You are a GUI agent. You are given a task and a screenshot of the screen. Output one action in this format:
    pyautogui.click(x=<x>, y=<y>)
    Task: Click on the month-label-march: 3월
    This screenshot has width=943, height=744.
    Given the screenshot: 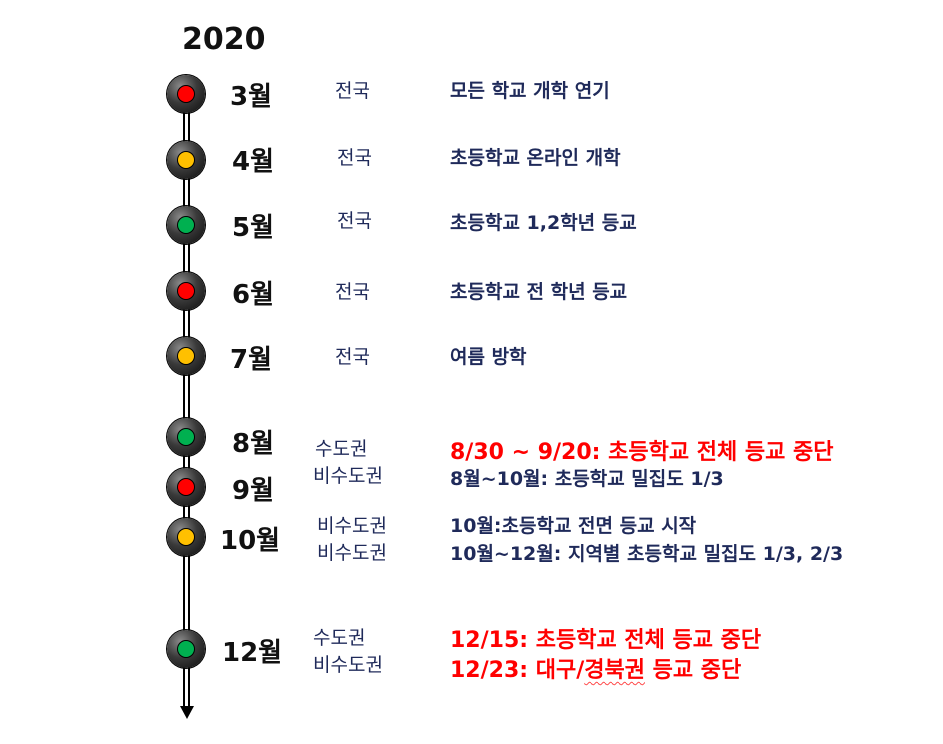 What is the action you would take?
    pyautogui.click(x=251, y=97)
    